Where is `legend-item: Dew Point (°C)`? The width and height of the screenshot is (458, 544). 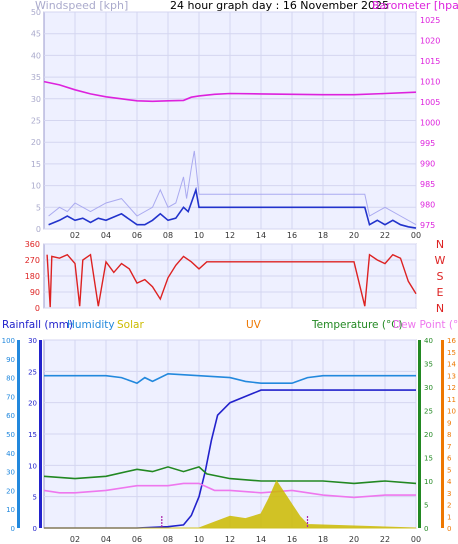
legend-item: Dew Point (°C) is located at coordinates (425, 325).